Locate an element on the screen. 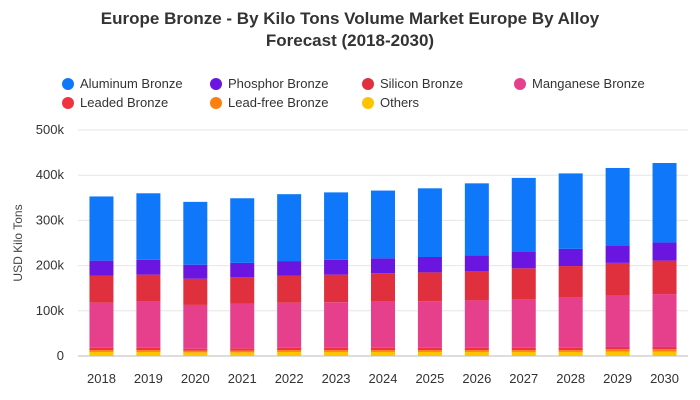  legend-label: Lead-free Bronze is located at coordinates (278, 102).